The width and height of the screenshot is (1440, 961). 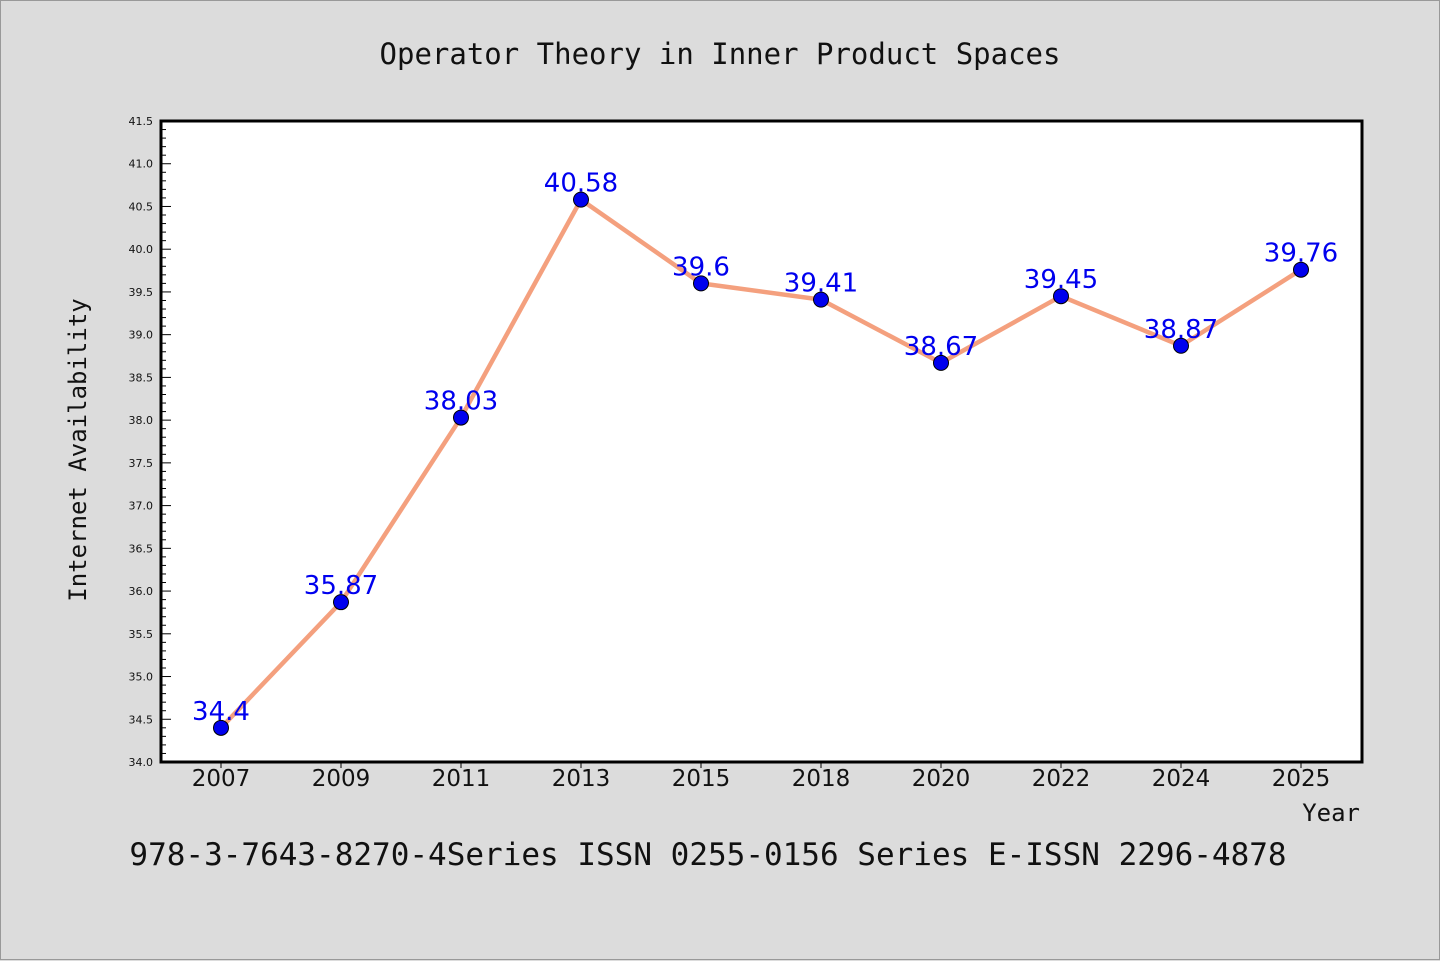 I want to click on data-label: 39.76, so click(x=1301, y=254).